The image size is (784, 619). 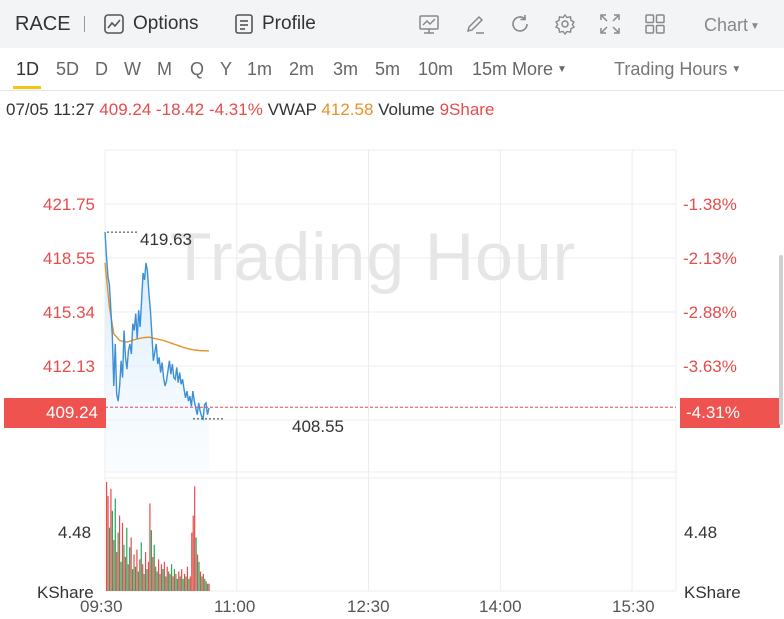 What do you see at coordinates (65, 592) in the screenshot?
I see `volume-axis-unit-left: KShare` at bounding box center [65, 592].